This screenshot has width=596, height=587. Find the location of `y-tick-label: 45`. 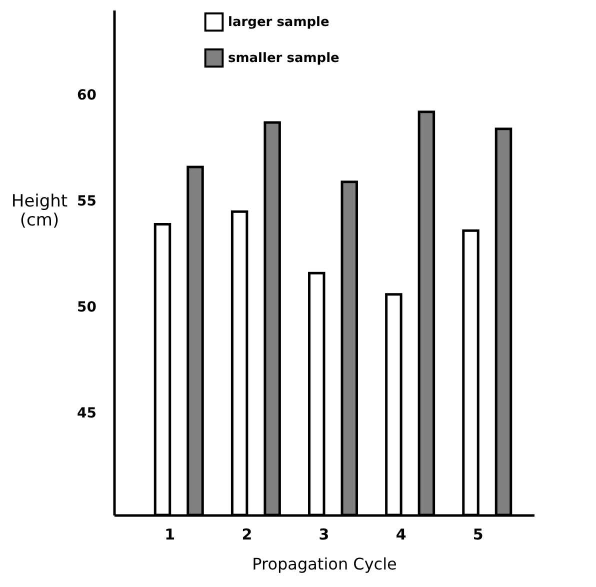

y-tick-label: 45 is located at coordinates (86, 414).